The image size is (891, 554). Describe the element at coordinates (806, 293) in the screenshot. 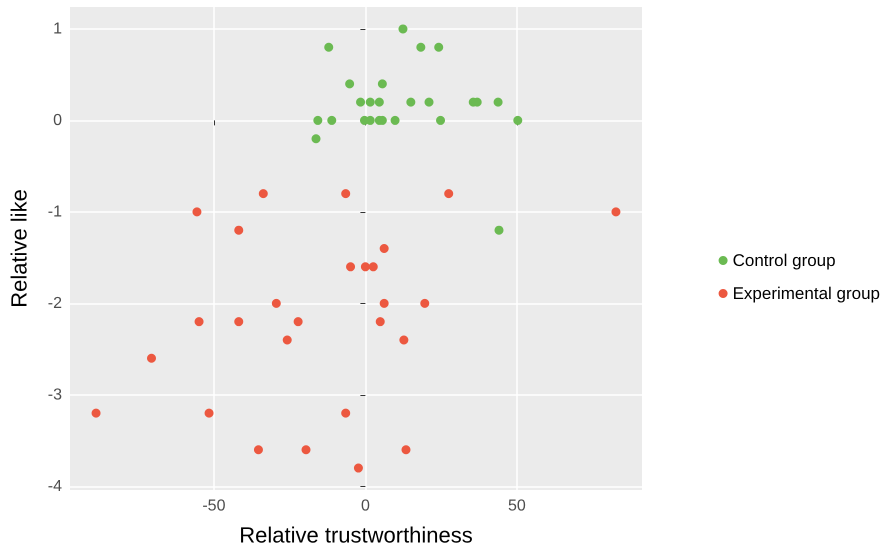

I see `legend-label: Experimental group` at that location.